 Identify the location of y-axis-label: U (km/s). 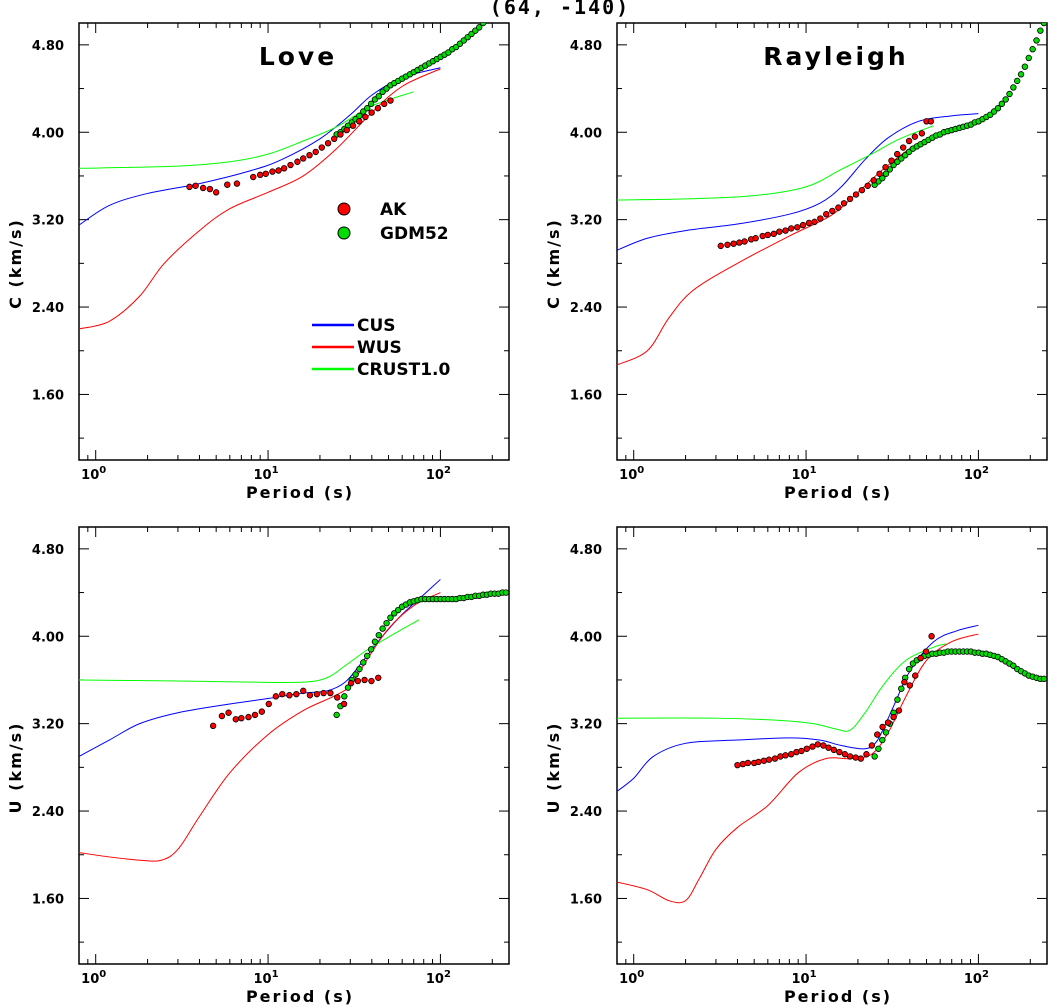
(553, 768).